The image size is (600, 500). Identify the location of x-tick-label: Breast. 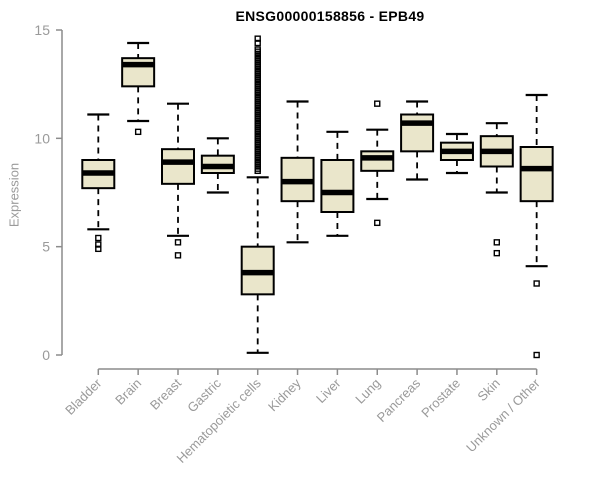
(165, 393).